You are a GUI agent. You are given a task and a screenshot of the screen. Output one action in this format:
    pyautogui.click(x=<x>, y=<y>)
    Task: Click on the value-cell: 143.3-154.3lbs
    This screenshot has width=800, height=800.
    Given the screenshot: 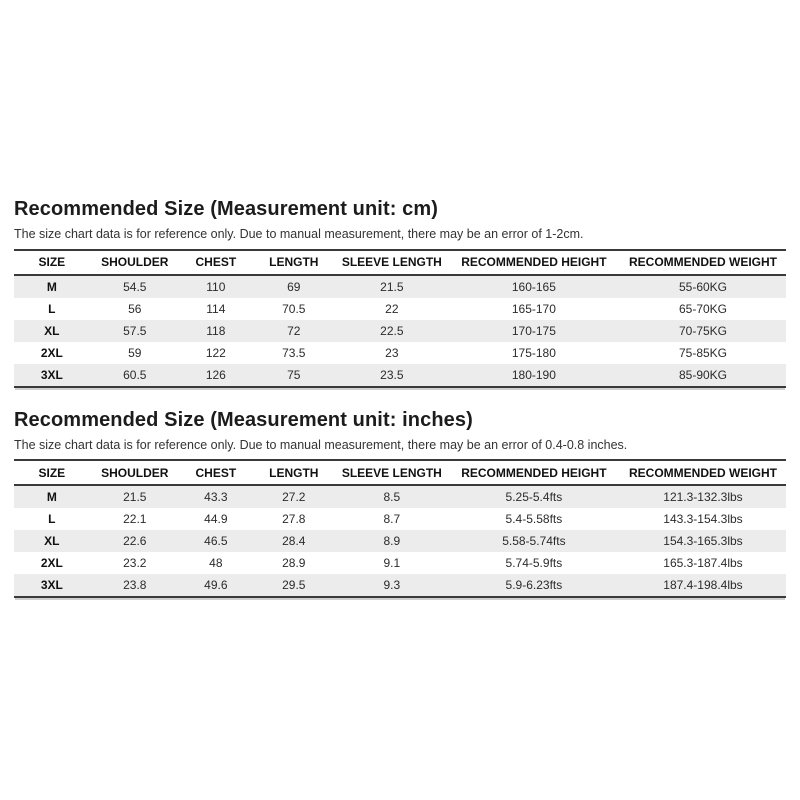 What is the action you would take?
    pyautogui.click(x=703, y=519)
    